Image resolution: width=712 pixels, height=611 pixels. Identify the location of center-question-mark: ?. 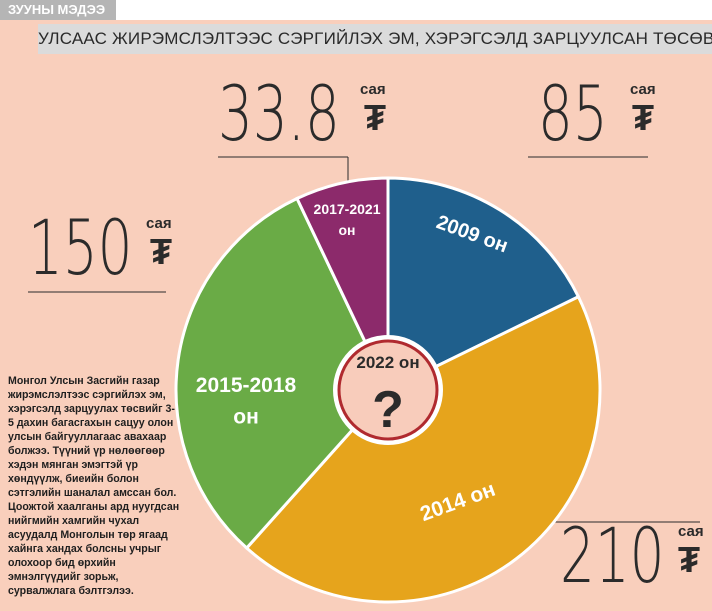
(388, 410).